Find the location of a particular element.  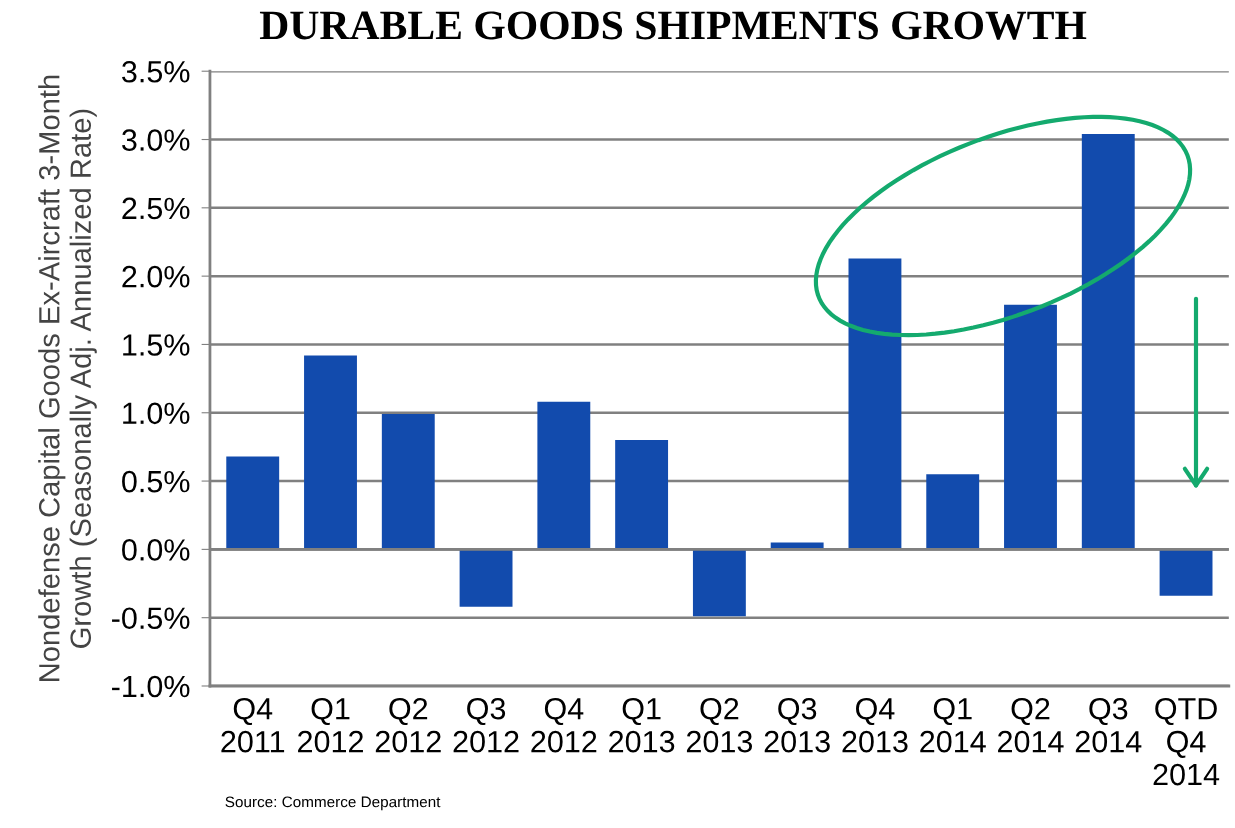

x-tick-label: Q2 2012 is located at coordinates (408, 725).